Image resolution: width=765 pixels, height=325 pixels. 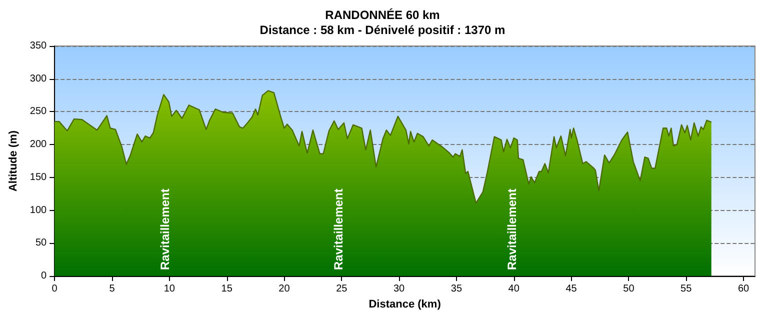 I want to click on y-tick-label: 100, so click(x=39, y=210).